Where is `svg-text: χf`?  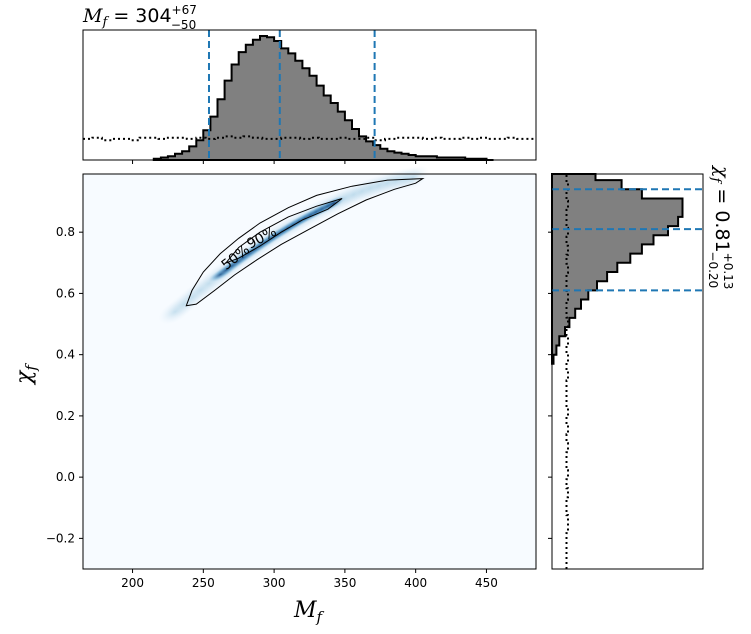
svg-text: χf is located at coordinates (26, 374).